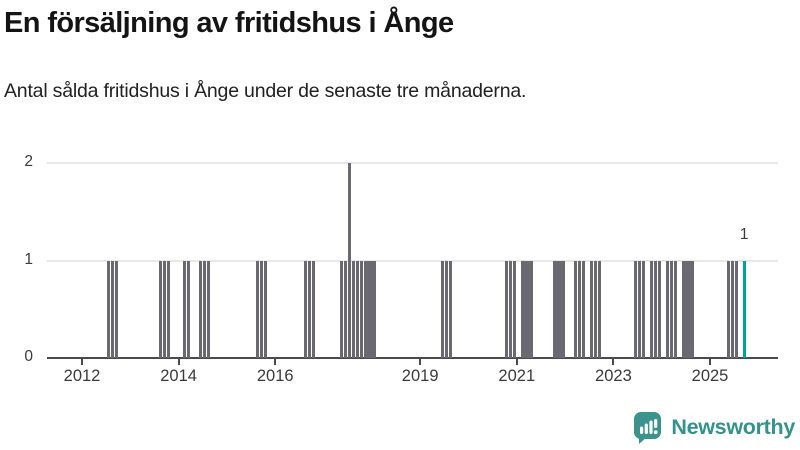  I want to click on brand-link: Newsworthy, so click(713, 427).